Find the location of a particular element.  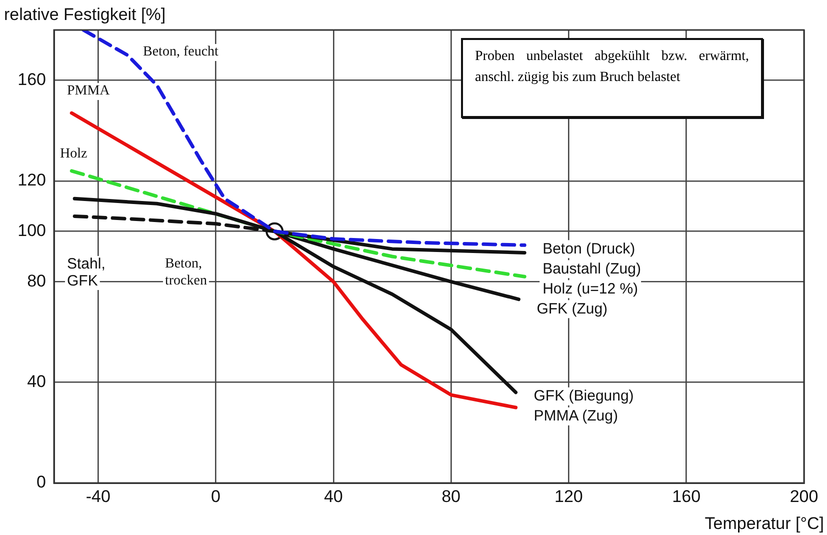

annotation: Beton, trocken is located at coordinates (186, 272).